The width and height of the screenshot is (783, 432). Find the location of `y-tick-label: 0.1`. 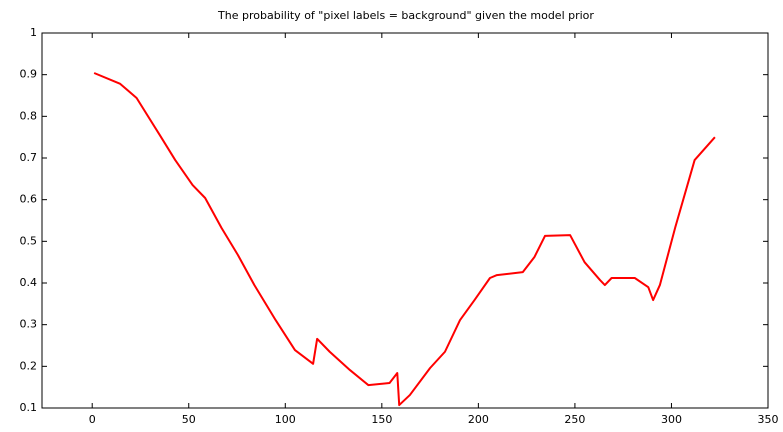

y-tick-label: 0.1 is located at coordinates (29, 407).